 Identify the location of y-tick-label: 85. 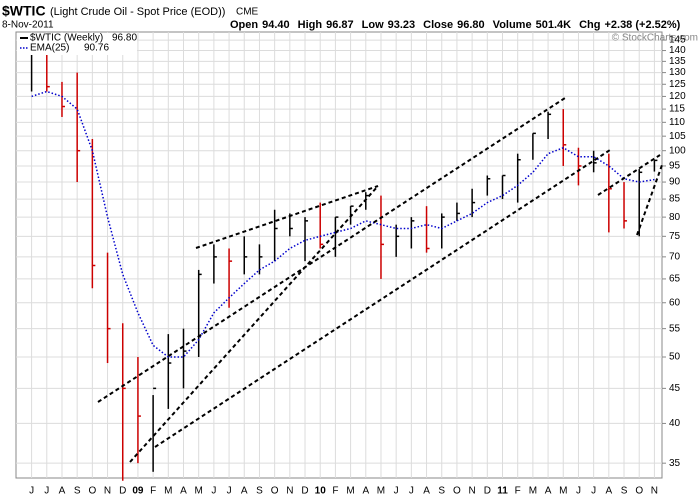
(675, 199).